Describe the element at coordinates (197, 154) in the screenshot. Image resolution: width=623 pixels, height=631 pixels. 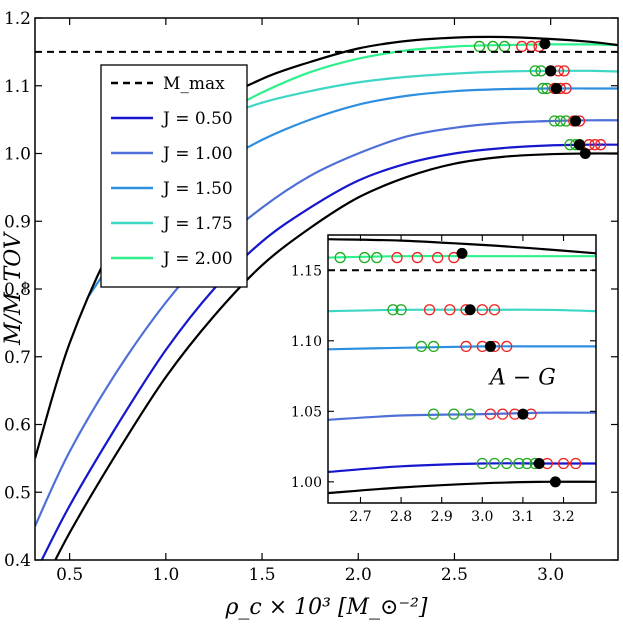
I see `legend-label-2: J = 1.00` at that location.